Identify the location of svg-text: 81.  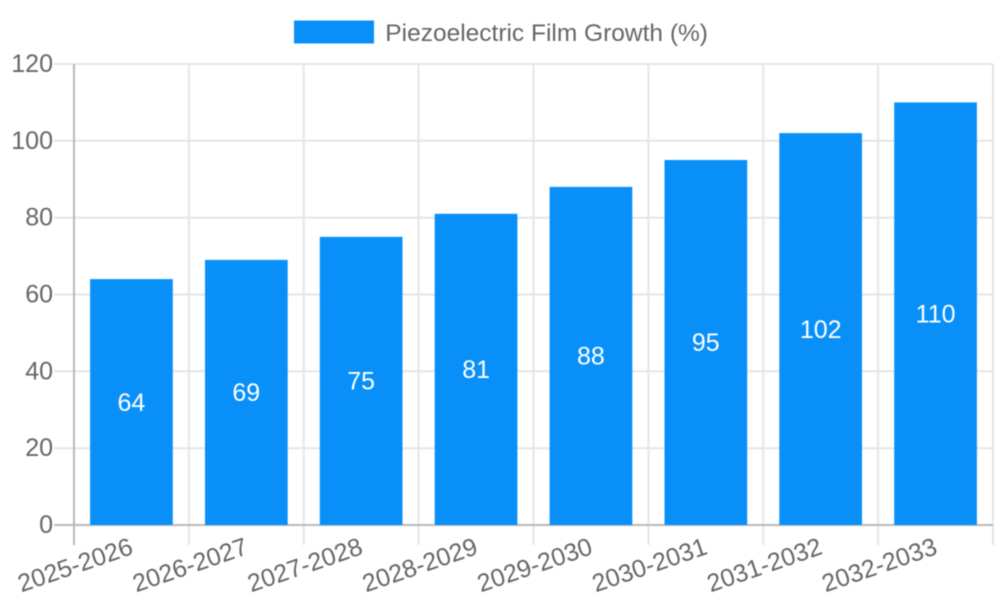
(476, 370).